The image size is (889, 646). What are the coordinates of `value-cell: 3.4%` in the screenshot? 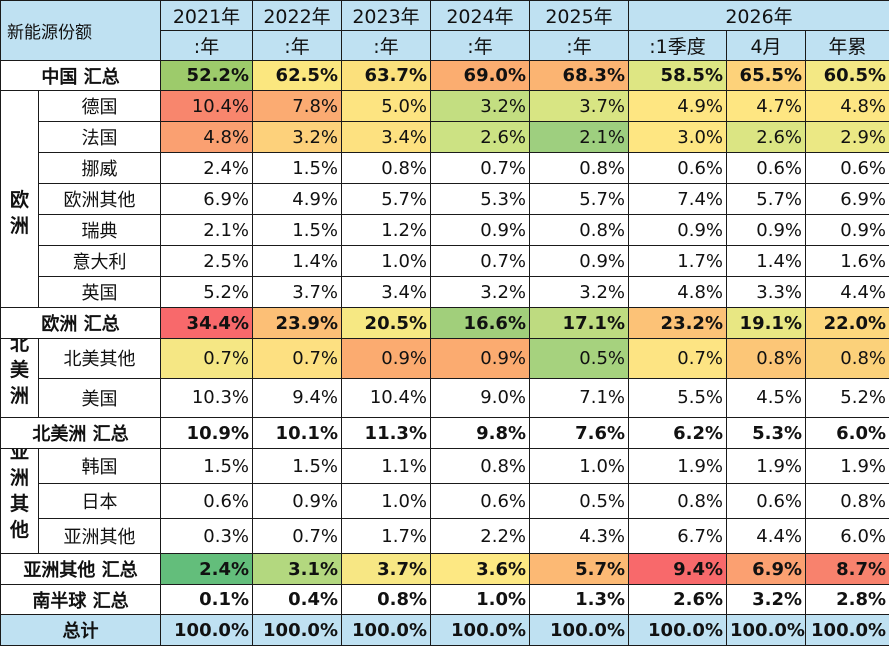 It's located at (386, 292).